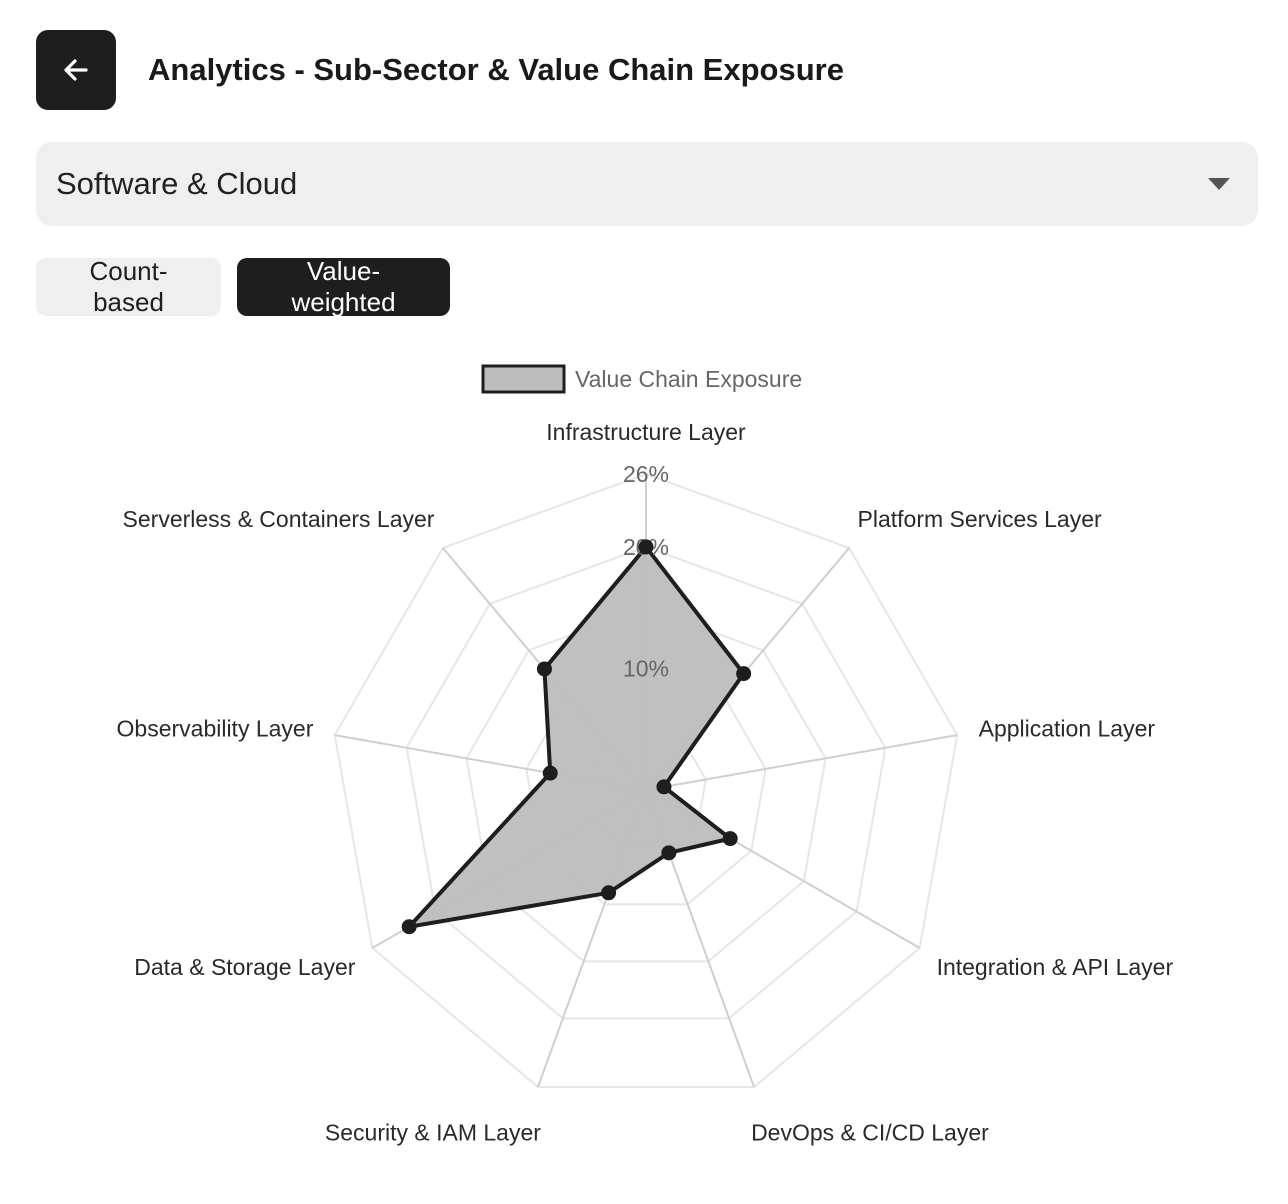 This screenshot has width=1288, height=1204. Describe the element at coordinates (523, 379) in the screenshot. I see `legend-swatch` at that location.